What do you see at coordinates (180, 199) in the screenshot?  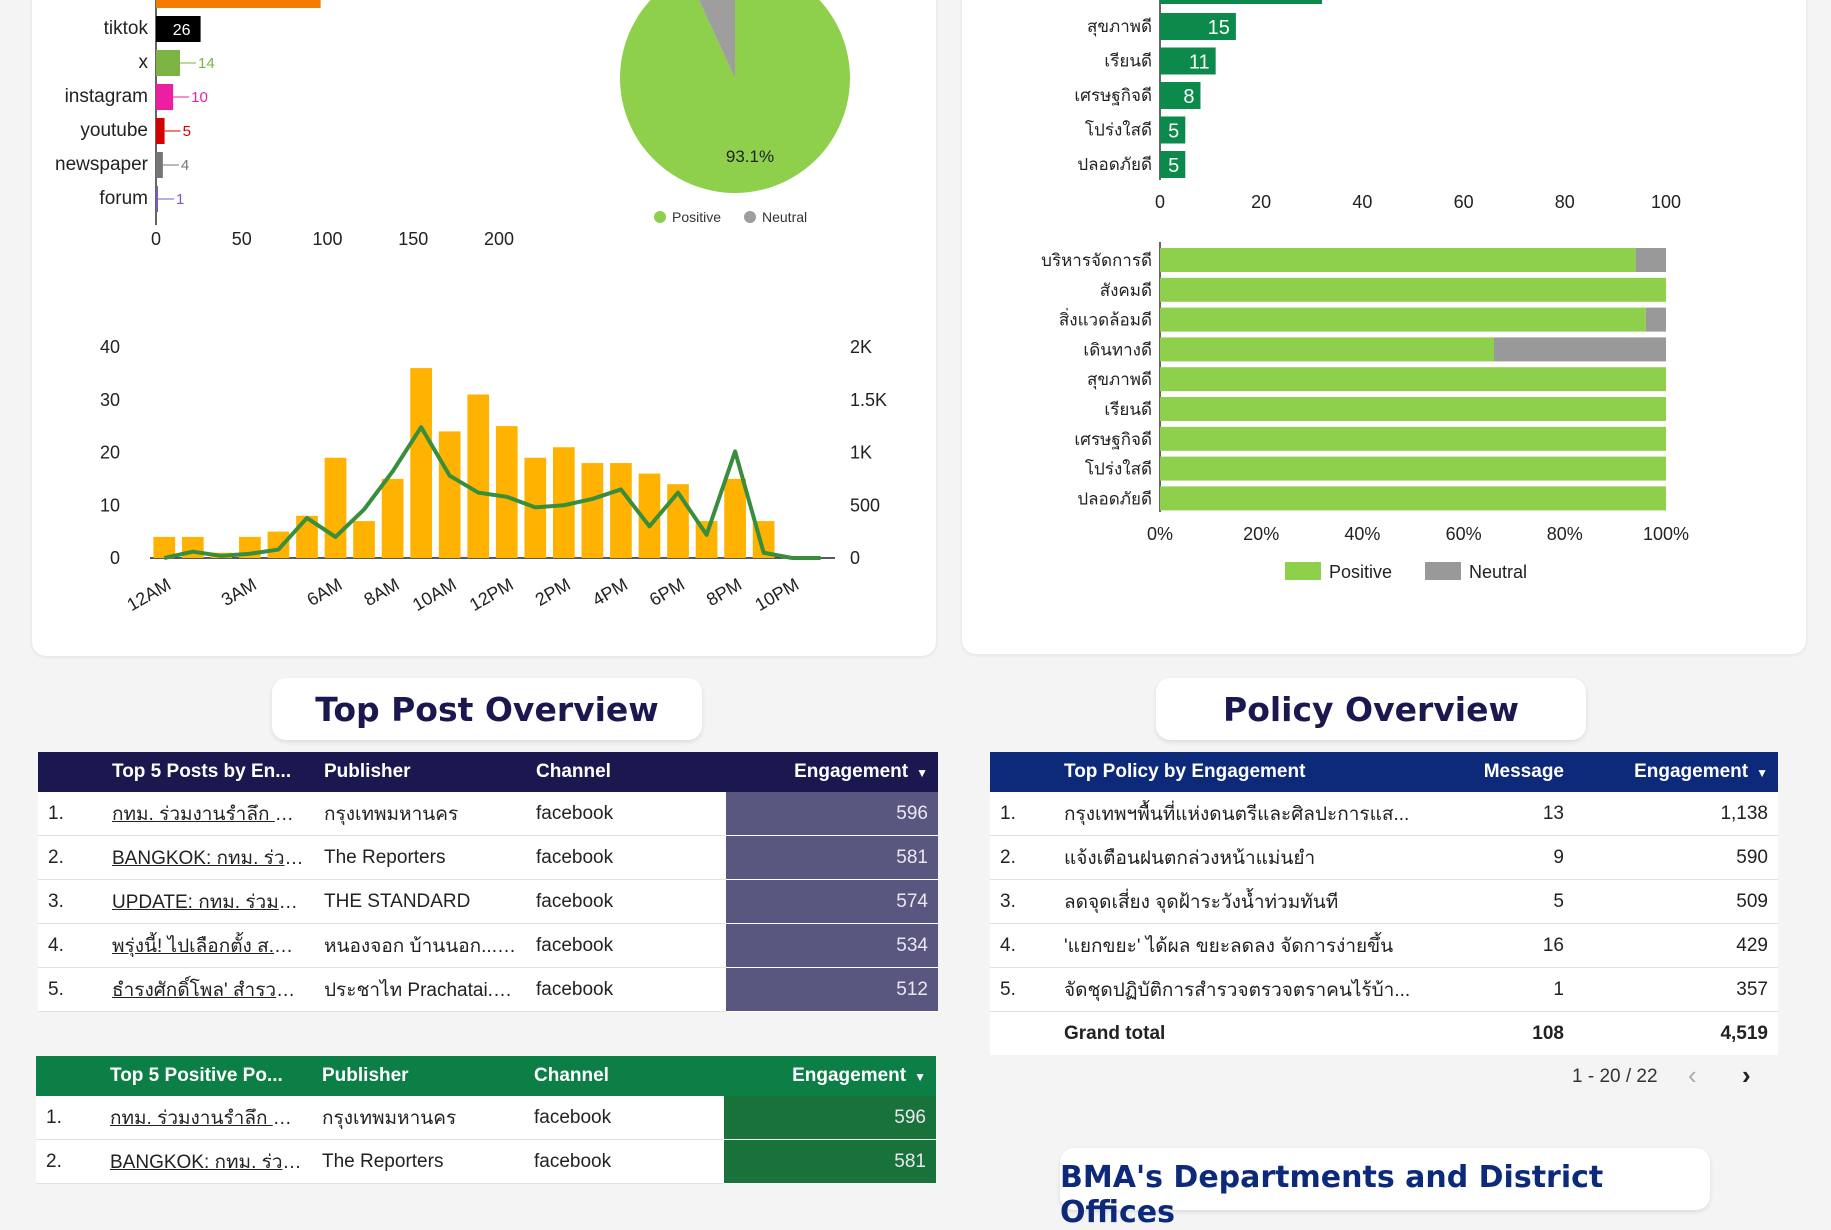 I see `channel-value-label: 1` at bounding box center [180, 199].